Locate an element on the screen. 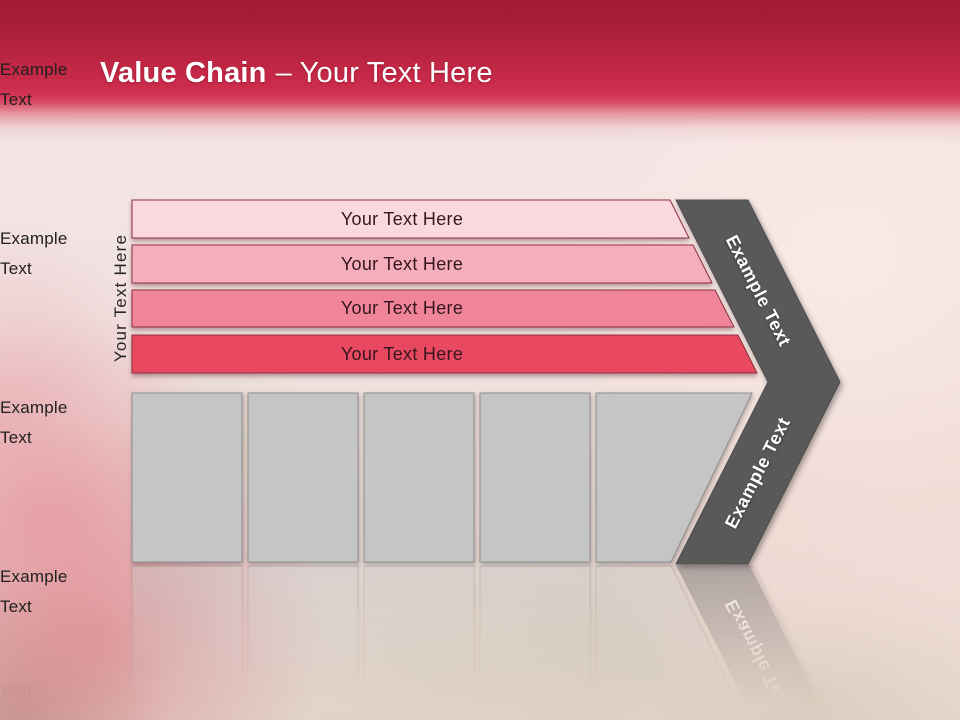 This screenshot has height=720, width=960. page-title-bold: Value Chain is located at coordinates (183, 73).